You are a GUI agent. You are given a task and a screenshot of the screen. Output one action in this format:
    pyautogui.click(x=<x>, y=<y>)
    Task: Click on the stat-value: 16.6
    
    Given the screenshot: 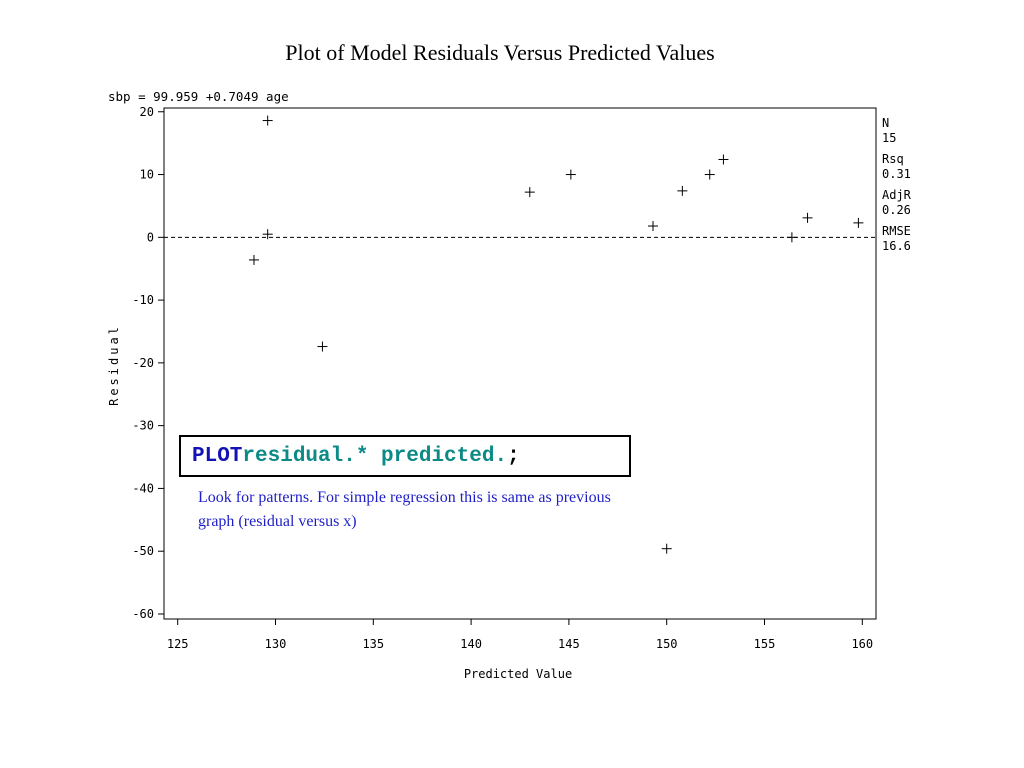 What is the action you would take?
    pyautogui.click(x=896, y=246)
    